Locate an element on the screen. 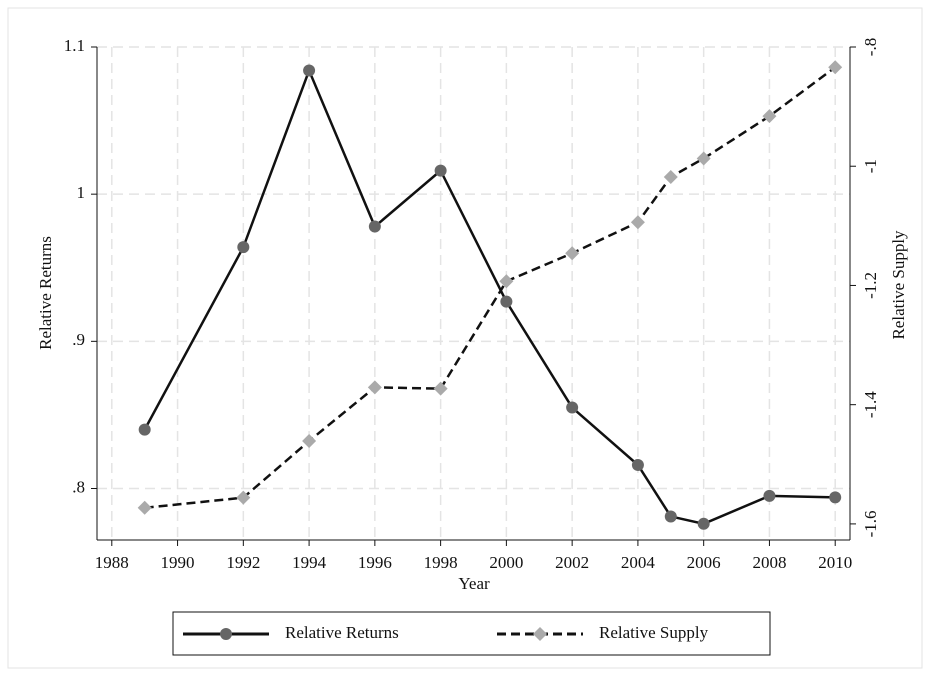  y2-tick-label: -1 is located at coordinates (870, 166).